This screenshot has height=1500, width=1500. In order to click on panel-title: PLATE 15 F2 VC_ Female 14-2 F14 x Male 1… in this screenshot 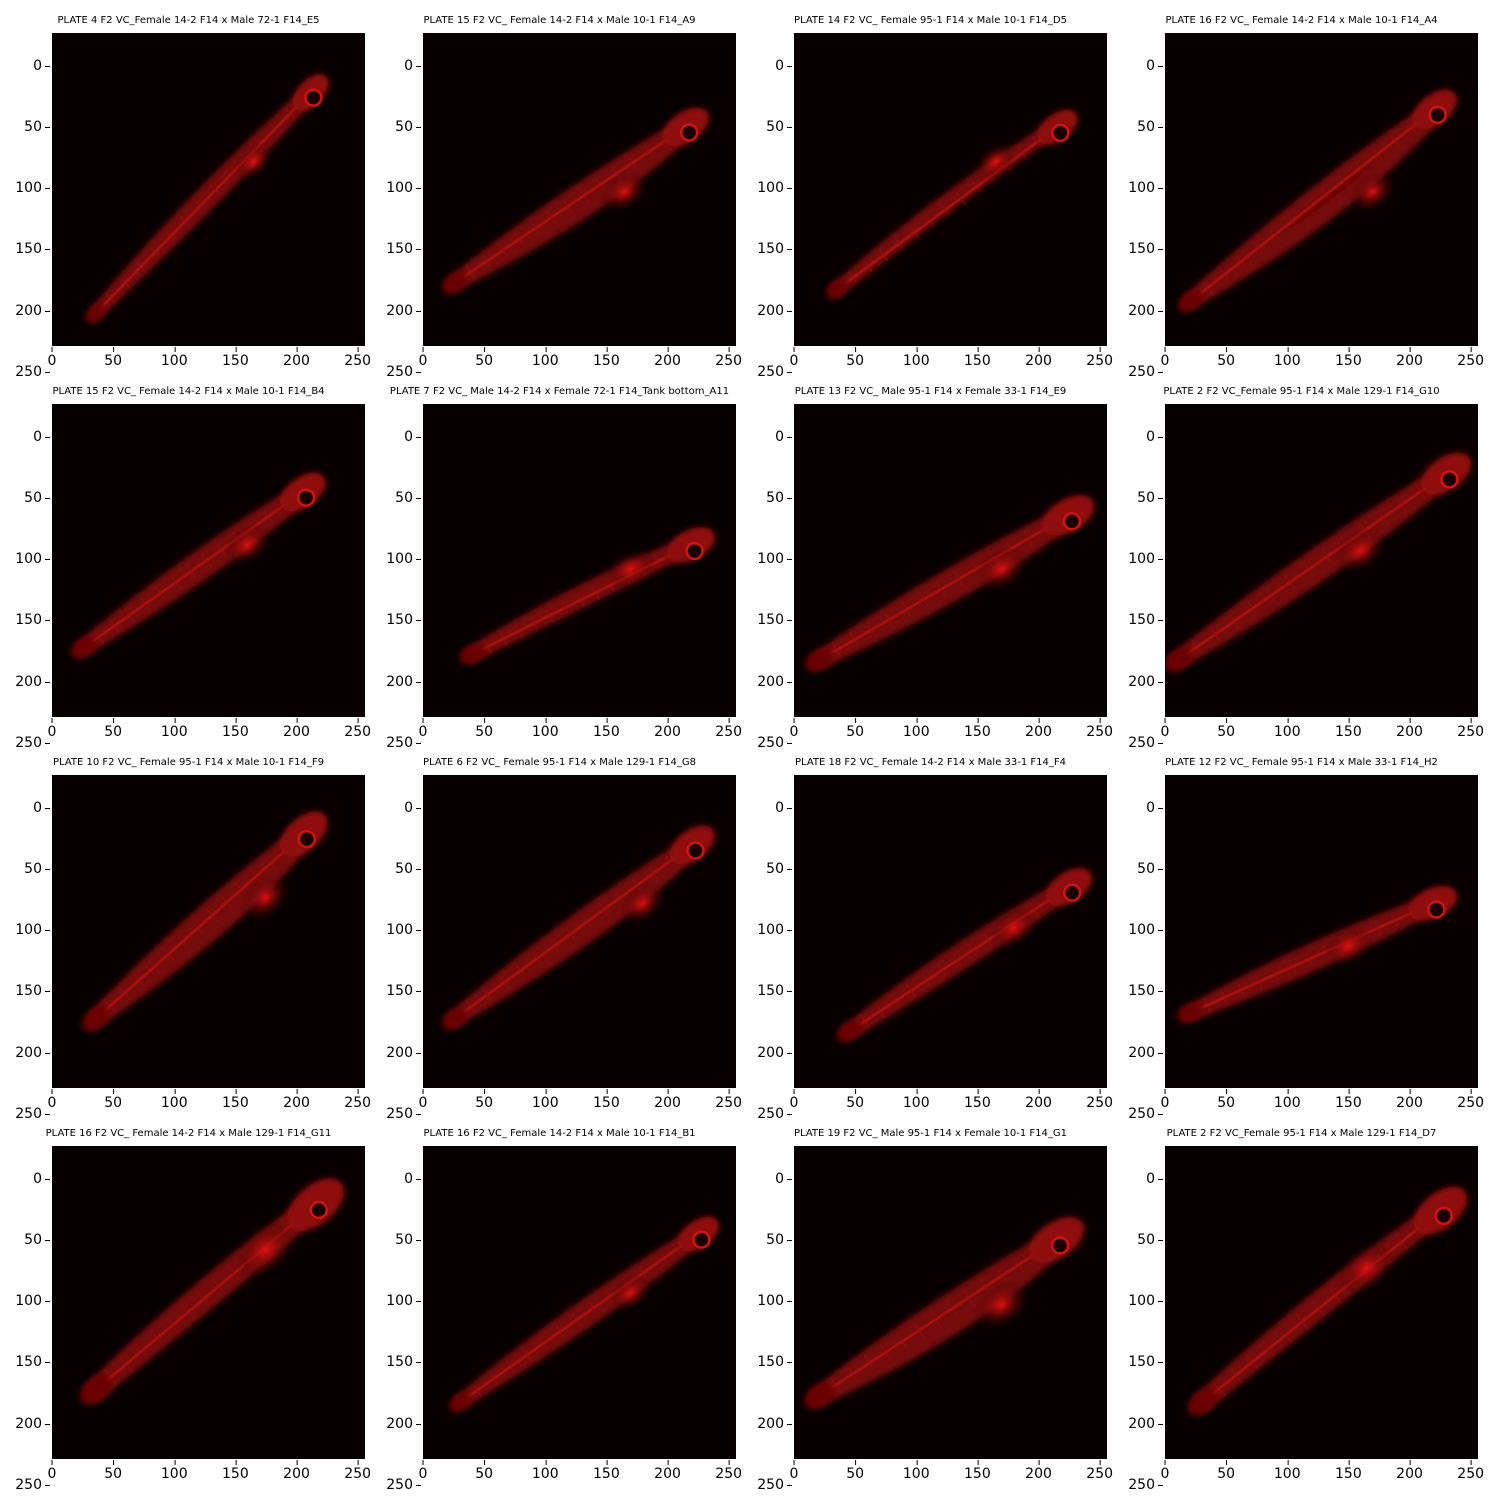, I will do `click(559, 20)`.